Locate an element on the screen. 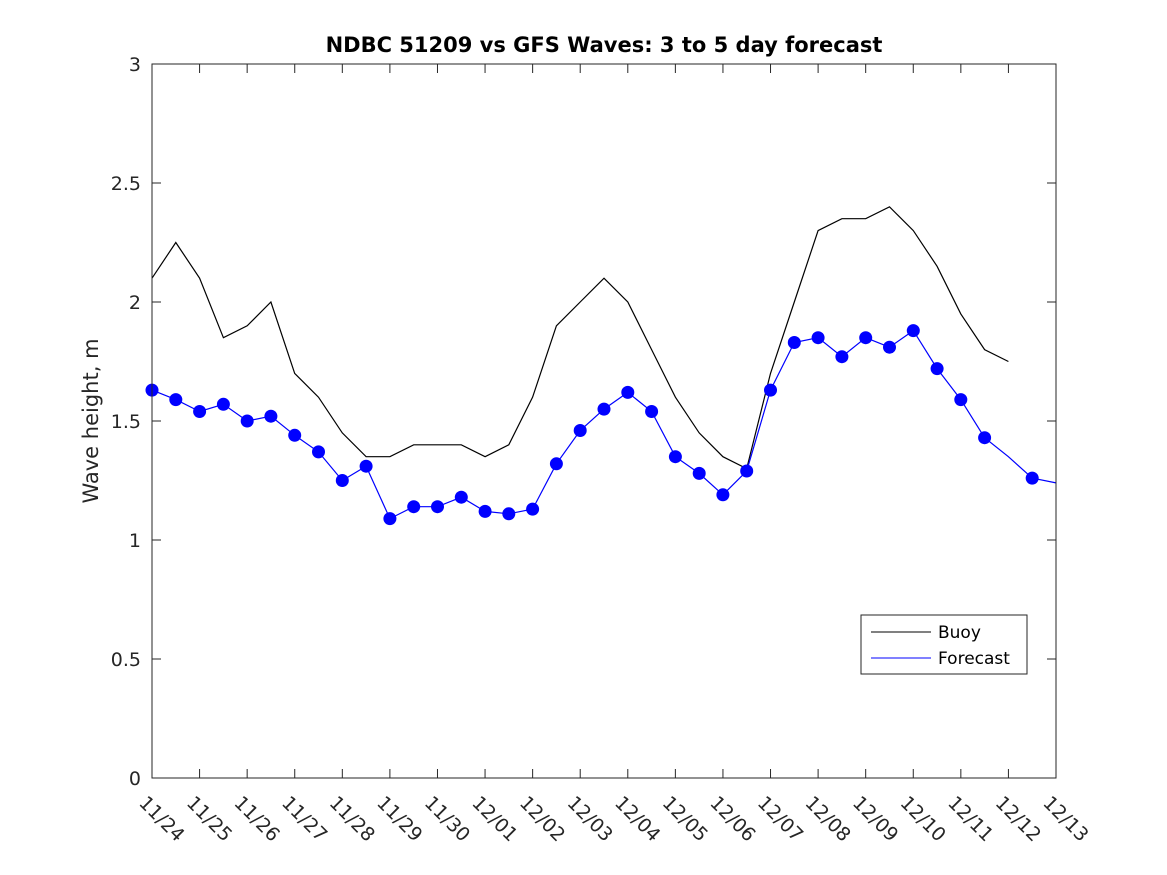 The image size is (1167, 875). legend-box is located at coordinates (944, 644).